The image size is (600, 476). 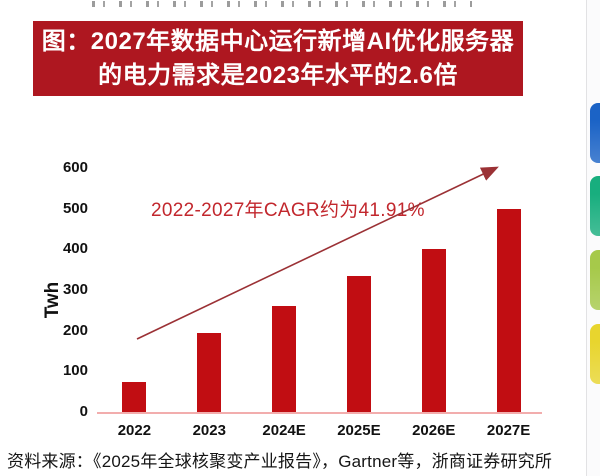 What do you see at coordinates (75, 371) in the screenshot?
I see `y-axis-tick-label: 100` at bounding box center [75, 371].